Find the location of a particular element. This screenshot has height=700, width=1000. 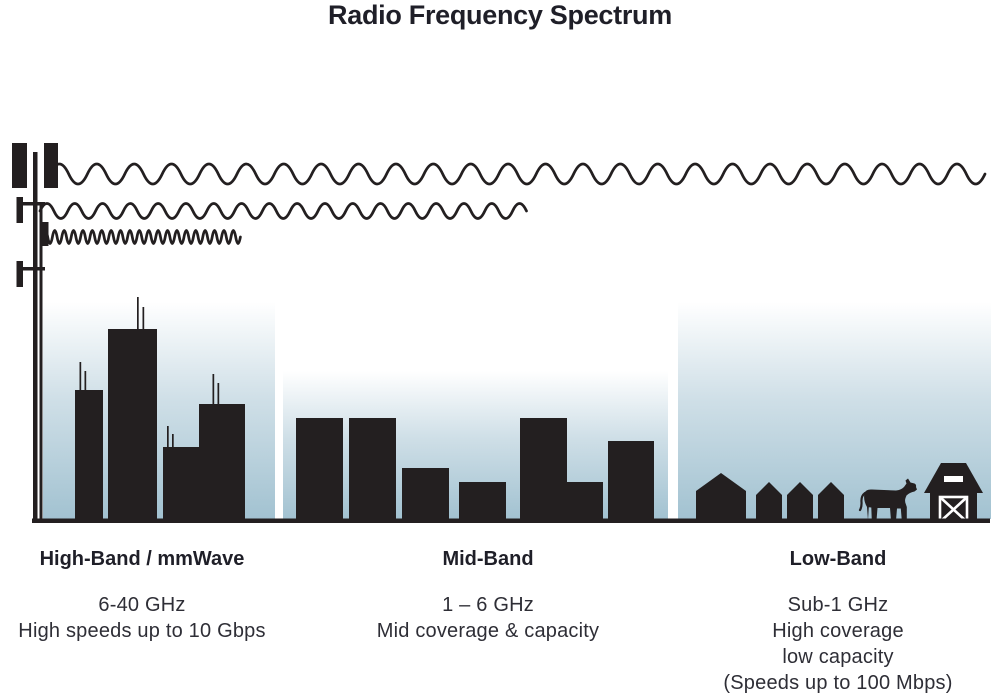

cow-icon is located at coordinates (887, 499).